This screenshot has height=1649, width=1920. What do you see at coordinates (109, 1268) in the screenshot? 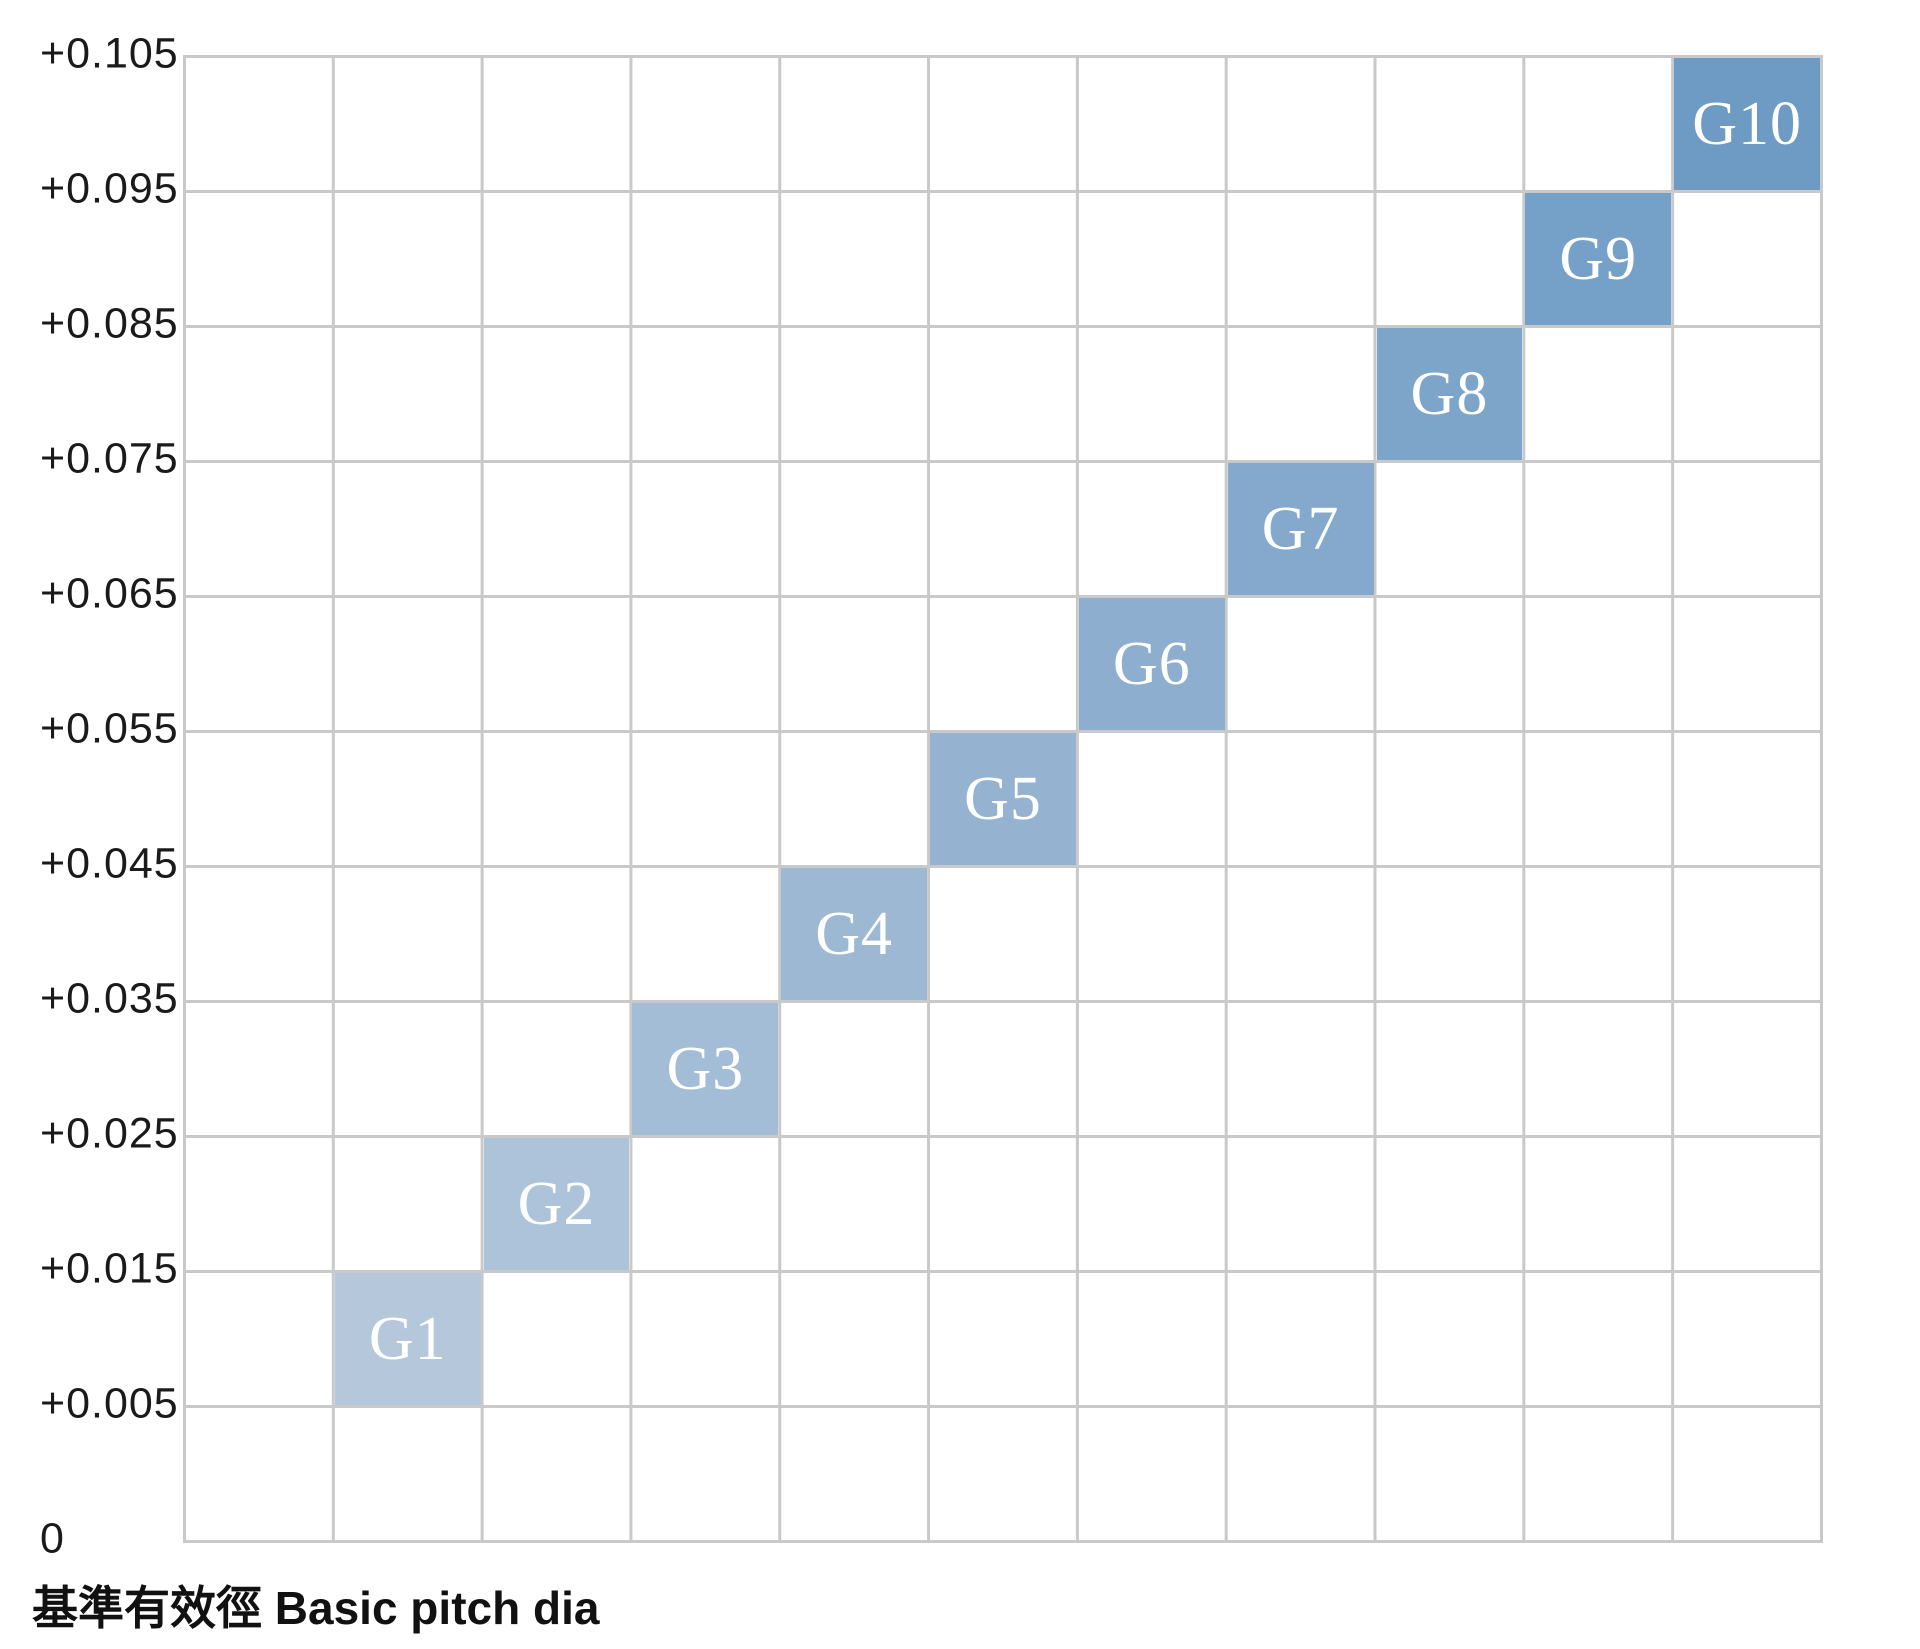
I see `y-axis-tick-label: +0.015` at bounding box center [109, 1268].